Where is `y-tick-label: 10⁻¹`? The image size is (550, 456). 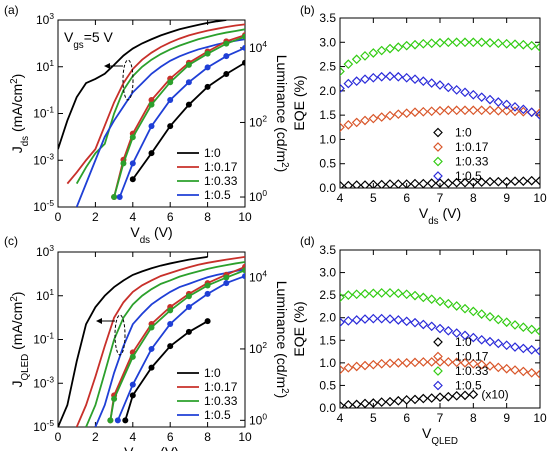
y-tick-label: 10⁻¹ is located at coordinates (43, 339).